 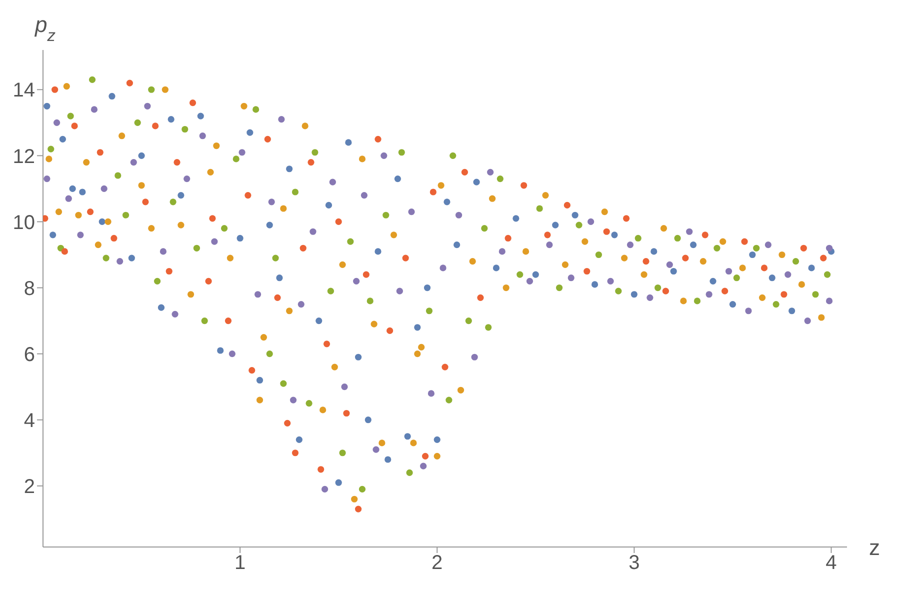 What do you see at coordinates (874, 547) in the screenshot?
I see `x-axis-title: z` at bounding box center [874, 547].